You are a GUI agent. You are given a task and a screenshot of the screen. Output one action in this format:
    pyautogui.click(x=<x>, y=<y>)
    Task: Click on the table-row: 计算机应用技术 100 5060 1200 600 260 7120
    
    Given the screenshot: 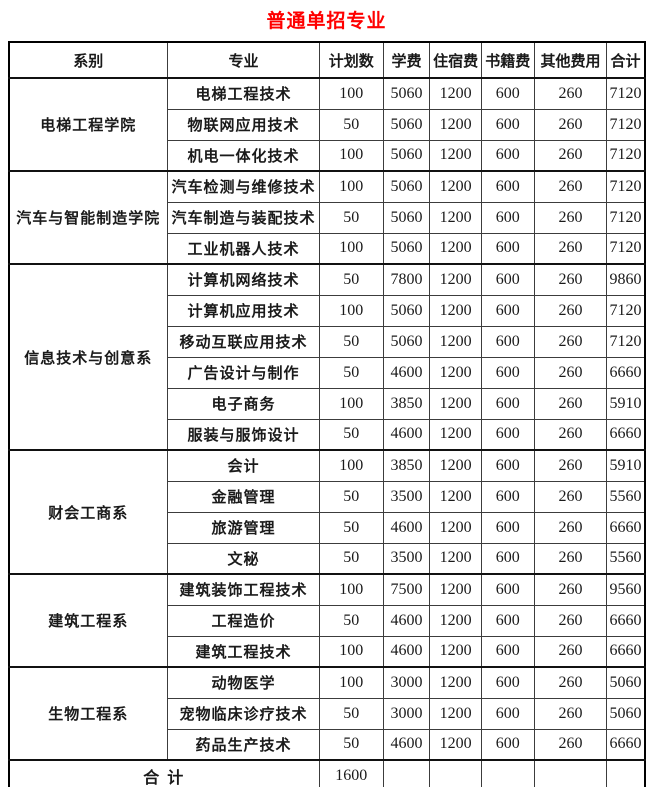 What is the action you would take?
    pyautogui.click(x=327, y=310)
    